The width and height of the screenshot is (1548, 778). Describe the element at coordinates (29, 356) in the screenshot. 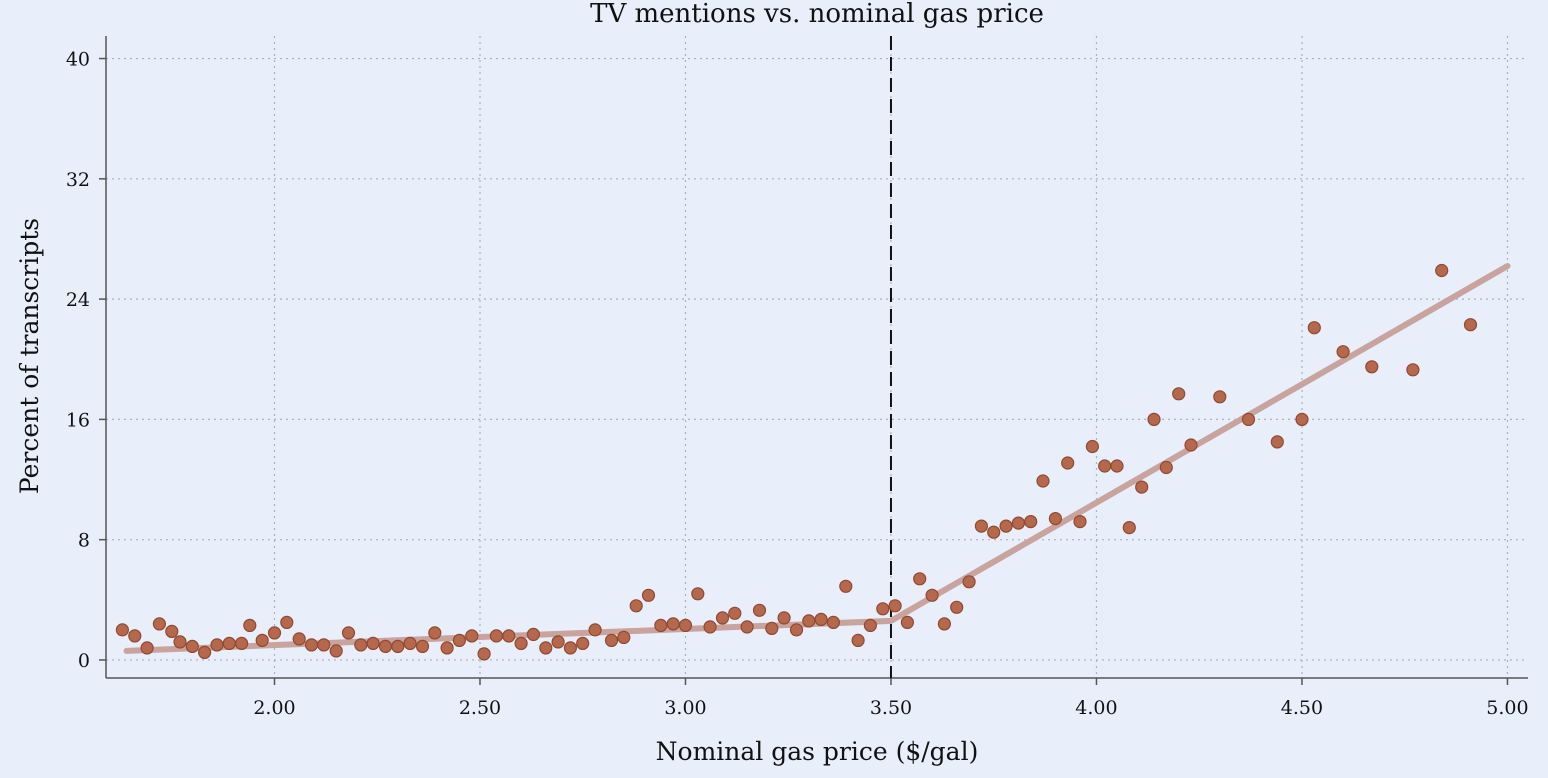

I see `y-axis-label: Percent of transcripts` at that location.